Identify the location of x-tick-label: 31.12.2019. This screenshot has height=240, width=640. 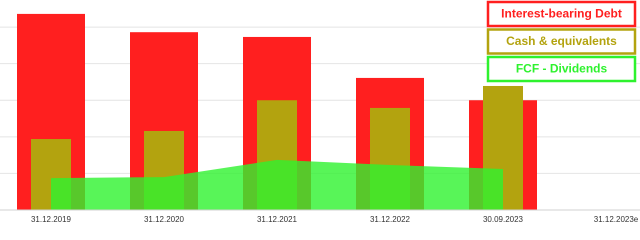
(51, 219).